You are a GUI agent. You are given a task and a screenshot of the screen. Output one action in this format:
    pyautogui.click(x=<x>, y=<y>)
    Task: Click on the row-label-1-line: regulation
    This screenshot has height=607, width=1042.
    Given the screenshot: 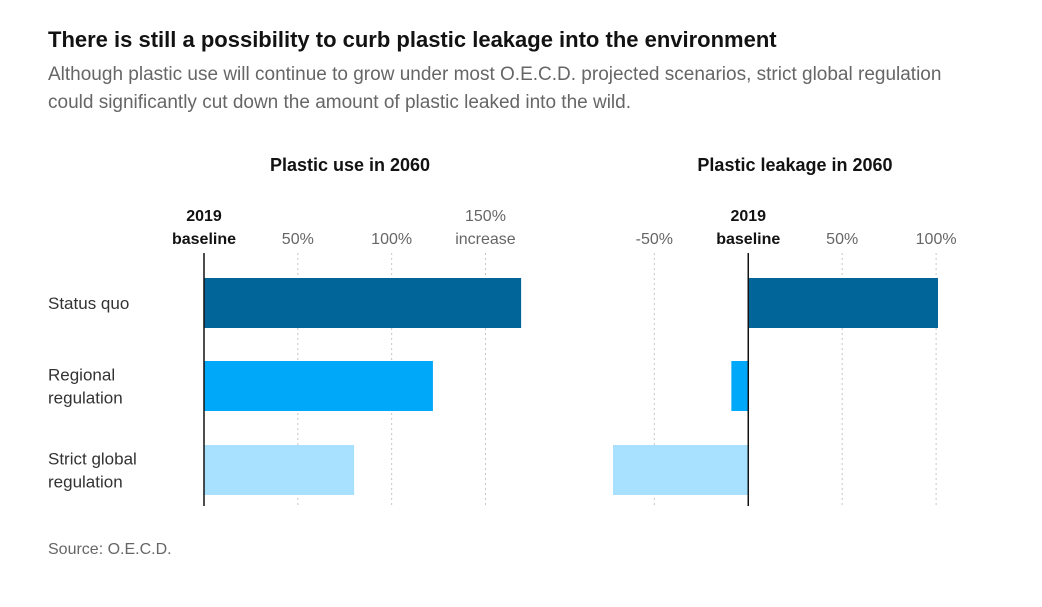 What is the action you would take?
    pyautogui.click(x=85, y=398)
    